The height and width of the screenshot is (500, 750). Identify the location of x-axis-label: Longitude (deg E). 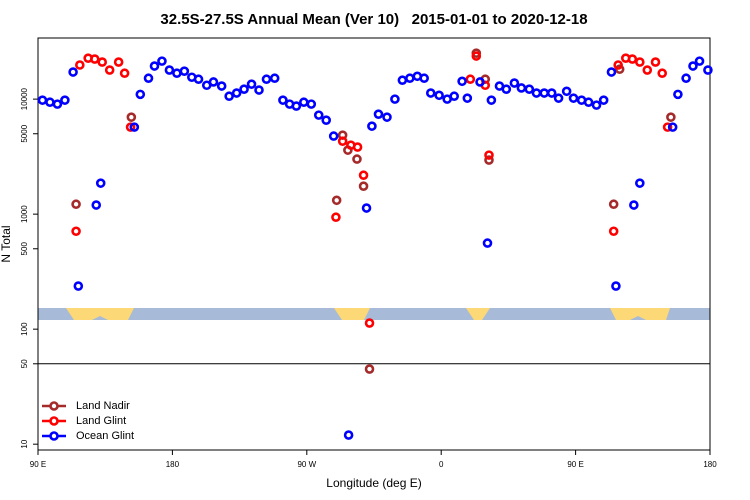
(373, 483).